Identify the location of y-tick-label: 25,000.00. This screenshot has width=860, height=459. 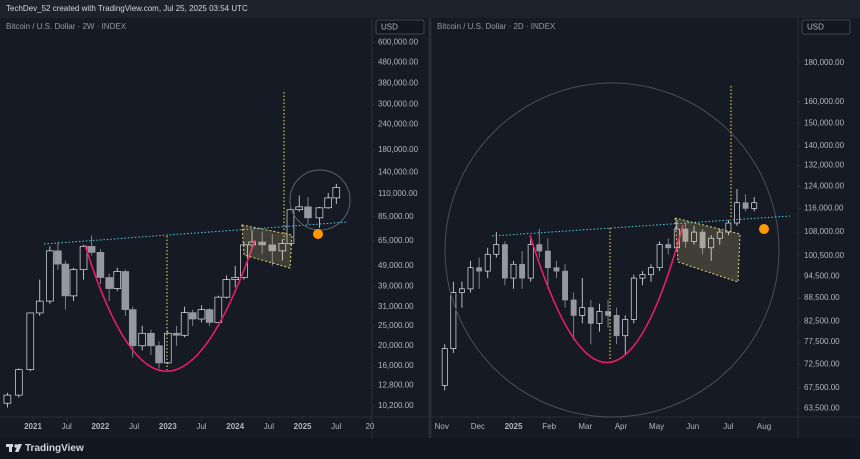
(396, 325).